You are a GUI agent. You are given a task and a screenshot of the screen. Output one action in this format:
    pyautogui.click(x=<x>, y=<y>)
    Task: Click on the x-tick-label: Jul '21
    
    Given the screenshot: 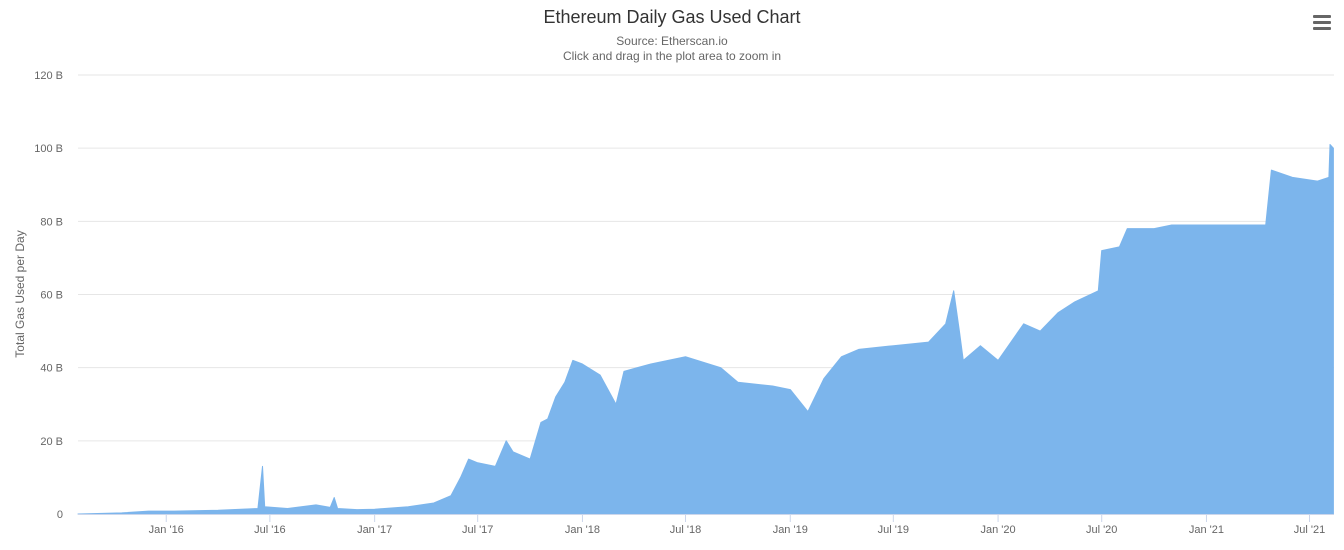 What is the action you would take?
    pyautogui.click(x=1309, y=530)
    